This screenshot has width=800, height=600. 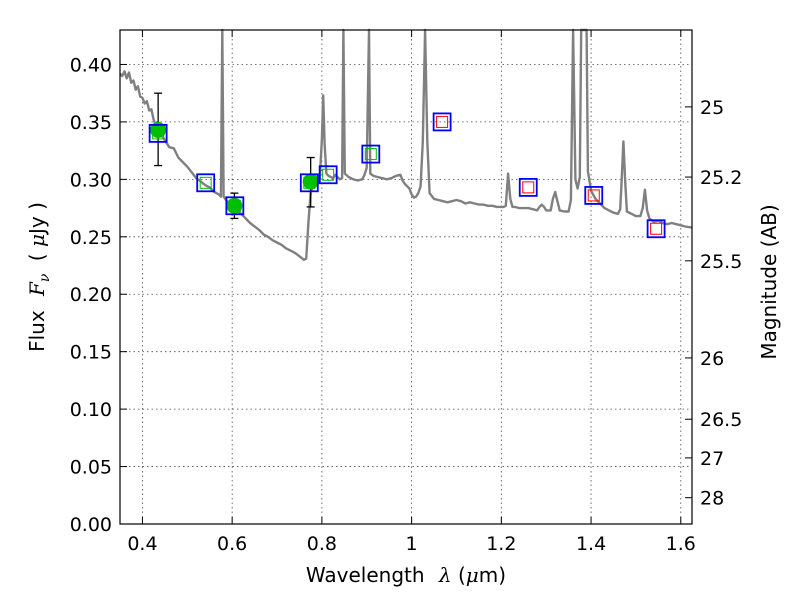 What do you see at coordinates (365, 575) in the screenshot?
I see `x-axis-label-text: Wavelength` at bounding box center [365, 575].